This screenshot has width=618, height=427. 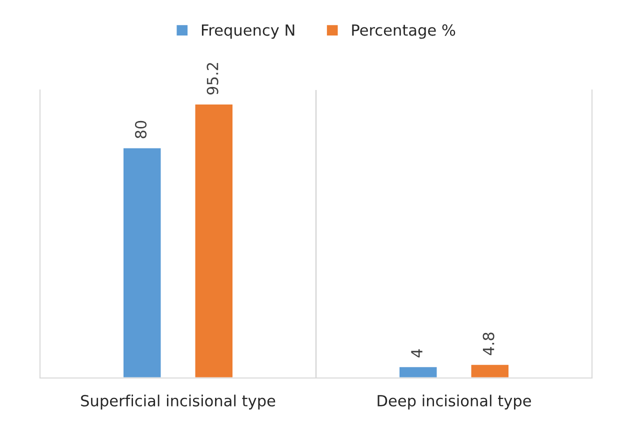 I want to click on data-label: 80, so click(x=140, y=129).